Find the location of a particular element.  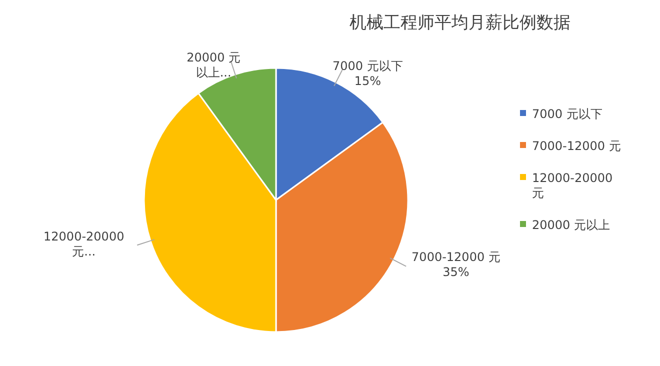

legend-label: 12000-20000 元 is located at coordinates (572, 185).